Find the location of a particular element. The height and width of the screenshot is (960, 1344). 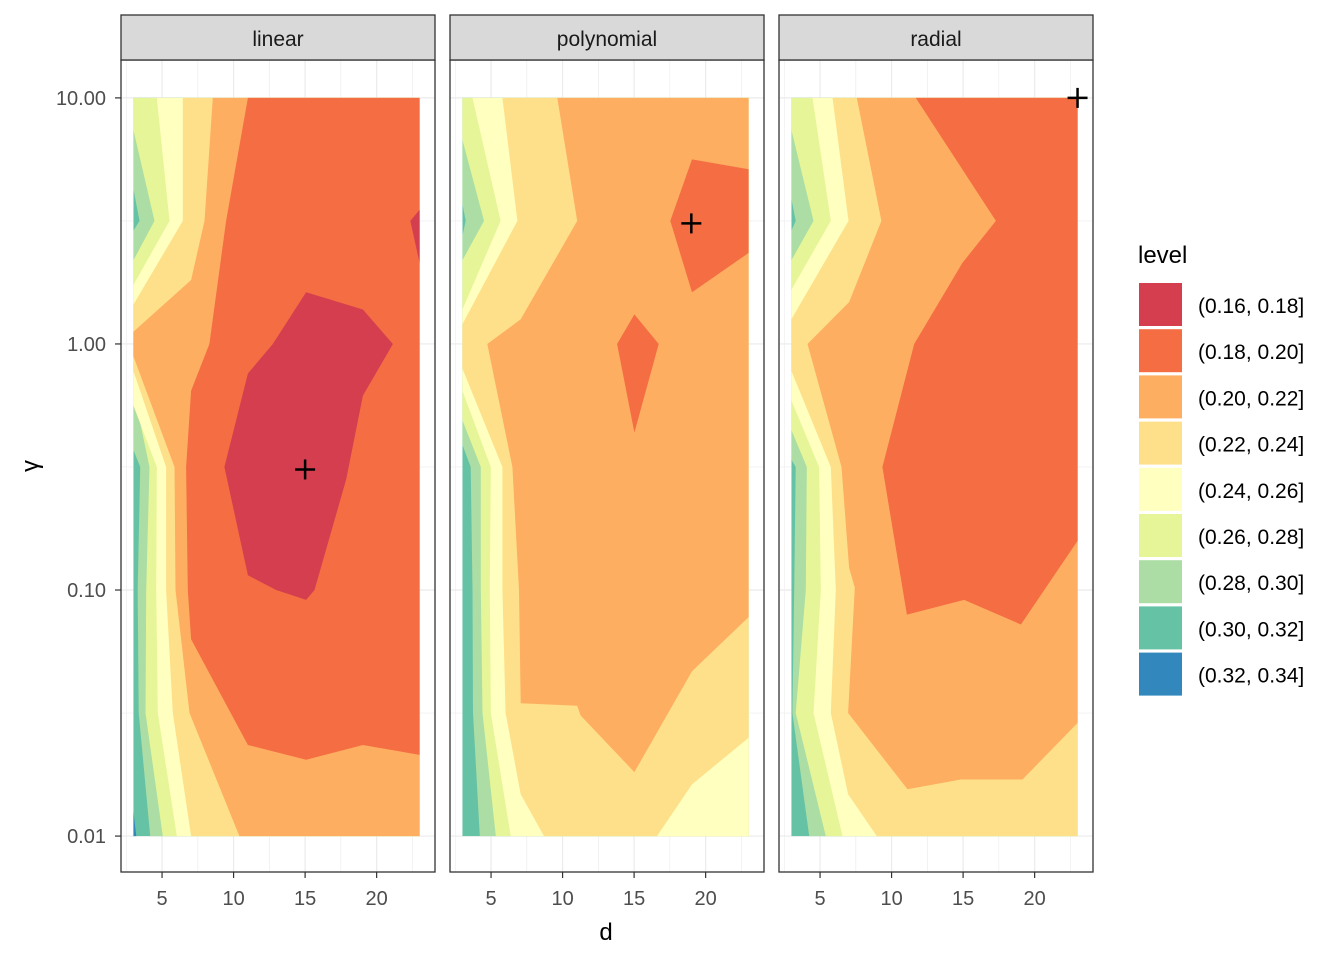

y-tick-label: 10.00 is located at coordinates (81, 99).